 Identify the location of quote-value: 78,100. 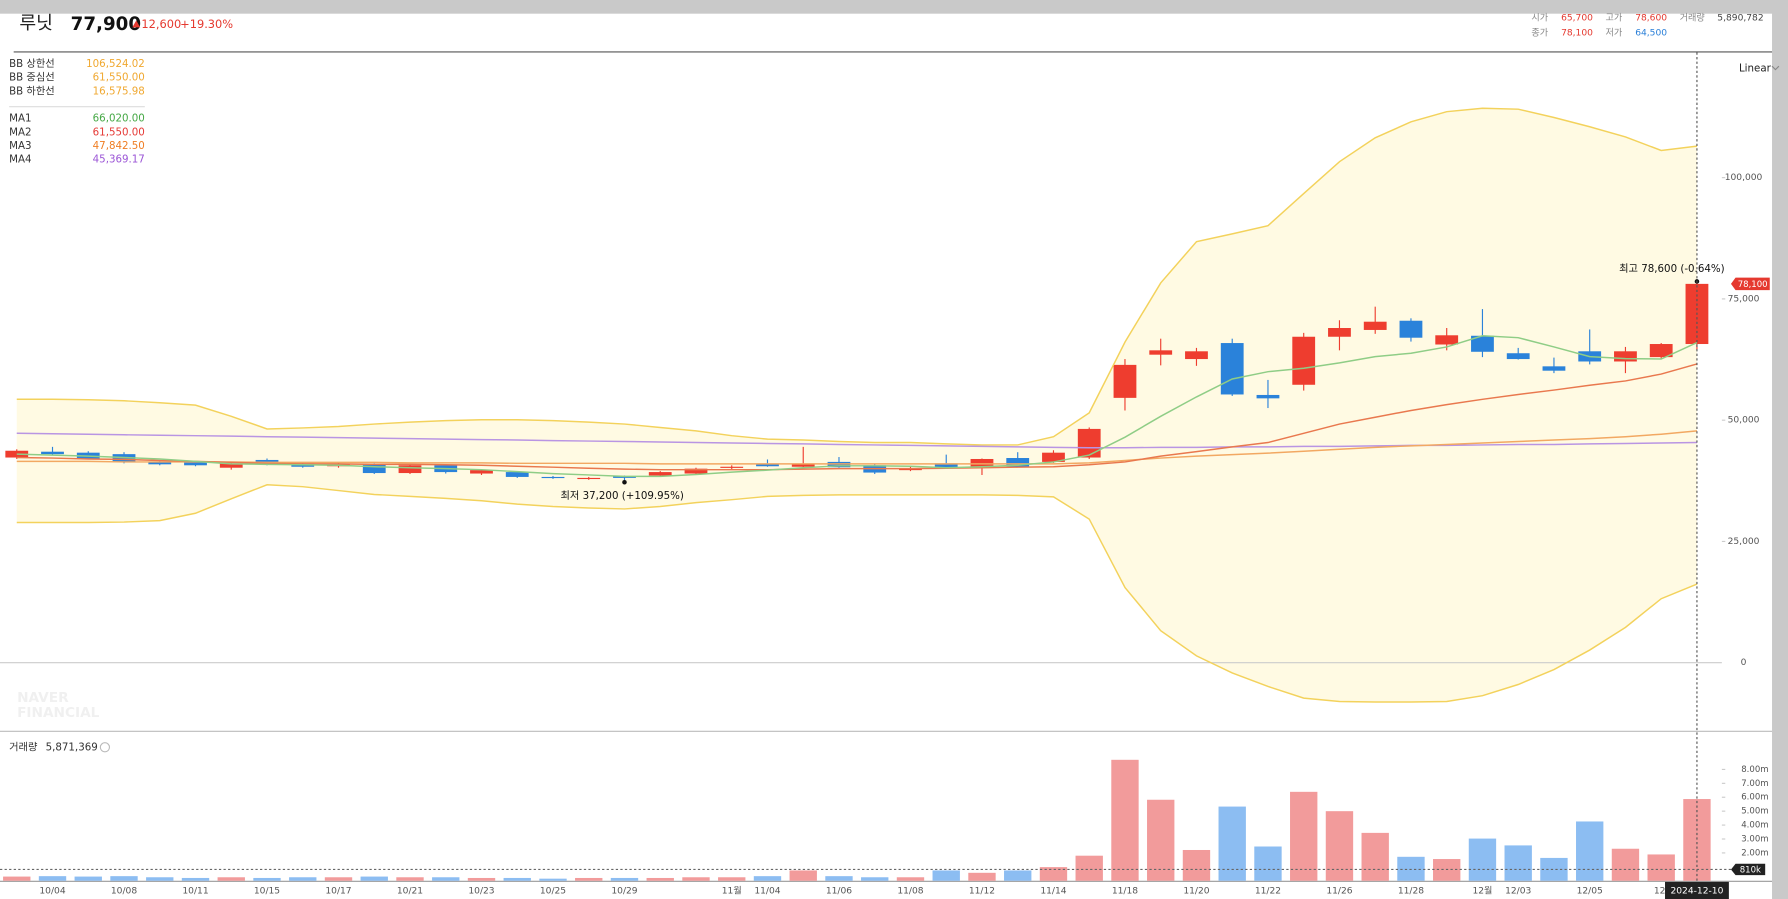
(1577, 34).